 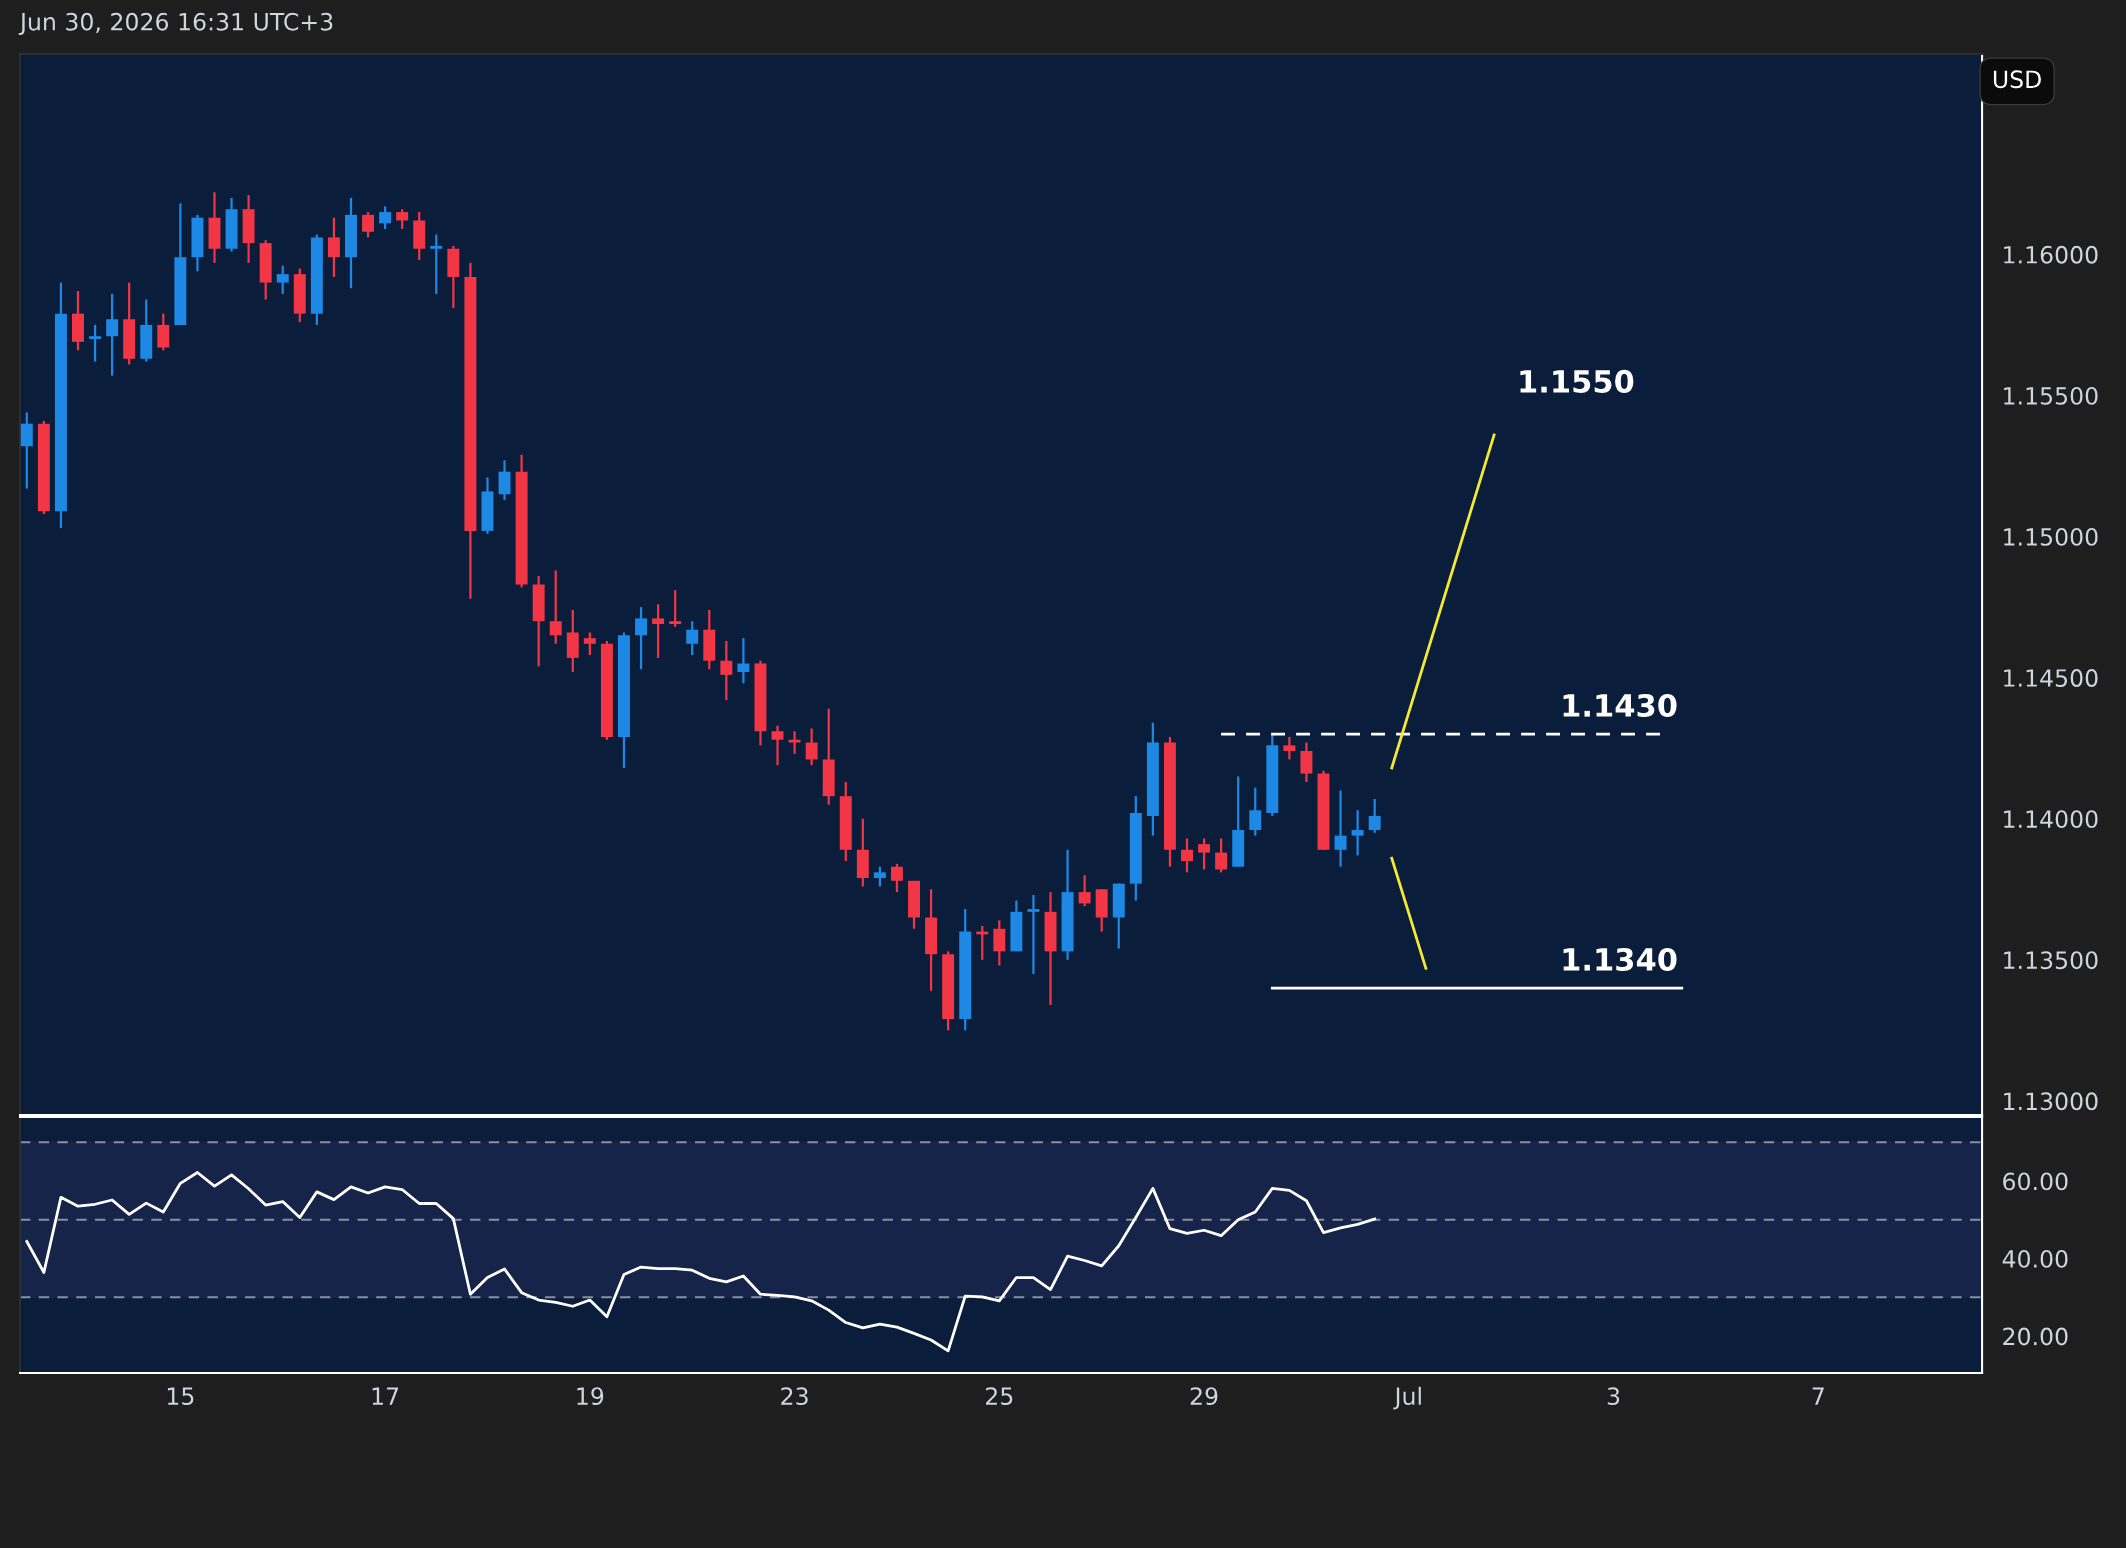 What do you see at coordinates (2051, 1101) in the screenshot?
I see `y-tick-label: 1.13000` at bounding box center [2051, 1101].